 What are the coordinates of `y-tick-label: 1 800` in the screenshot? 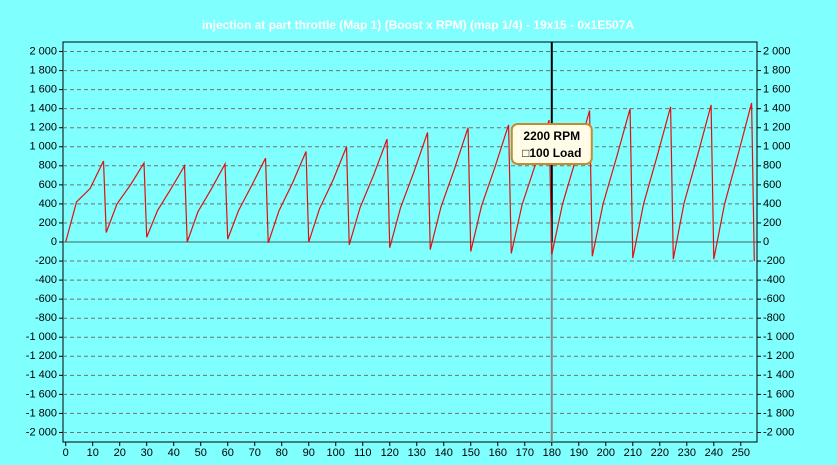 It's located at (43, 70).